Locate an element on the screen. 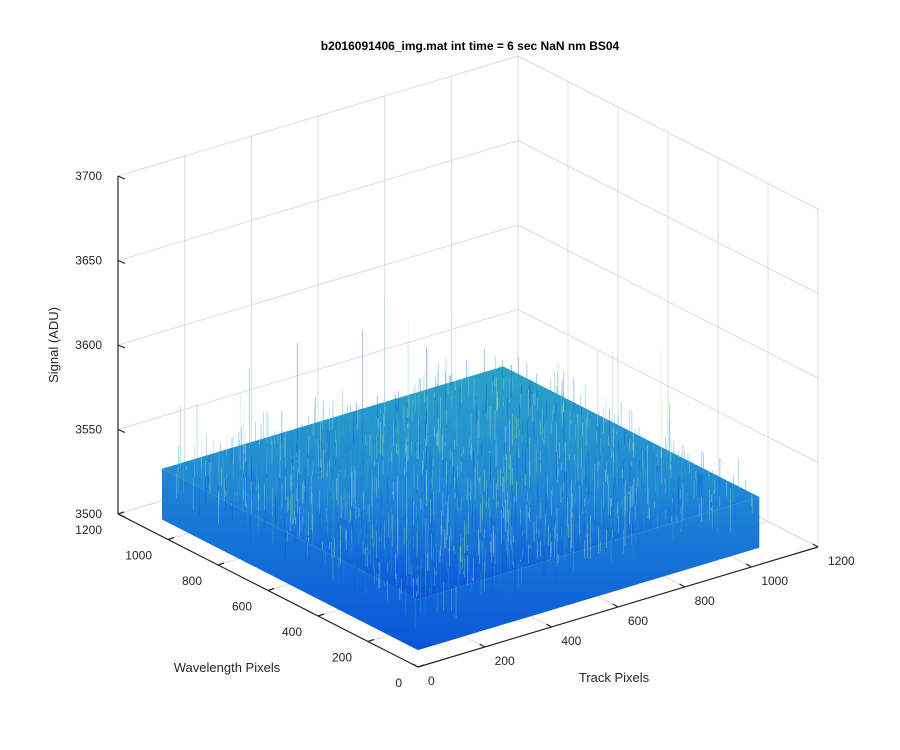  surface-left-edge is located at coordinates (290, 559).